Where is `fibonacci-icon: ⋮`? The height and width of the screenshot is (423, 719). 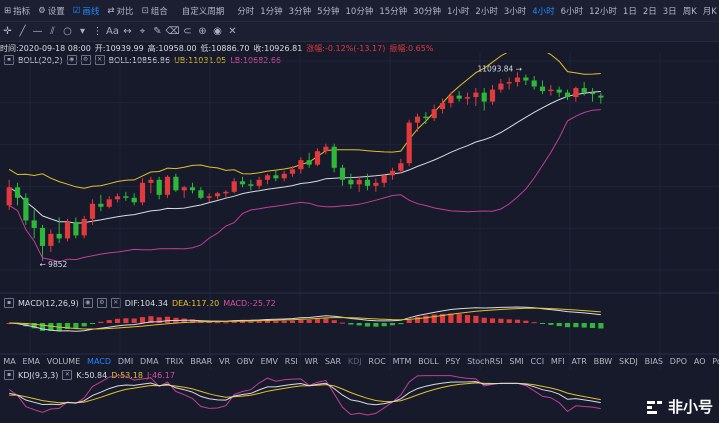 fibonacci-icon: ⋮ is located at coordinates (97, 31).